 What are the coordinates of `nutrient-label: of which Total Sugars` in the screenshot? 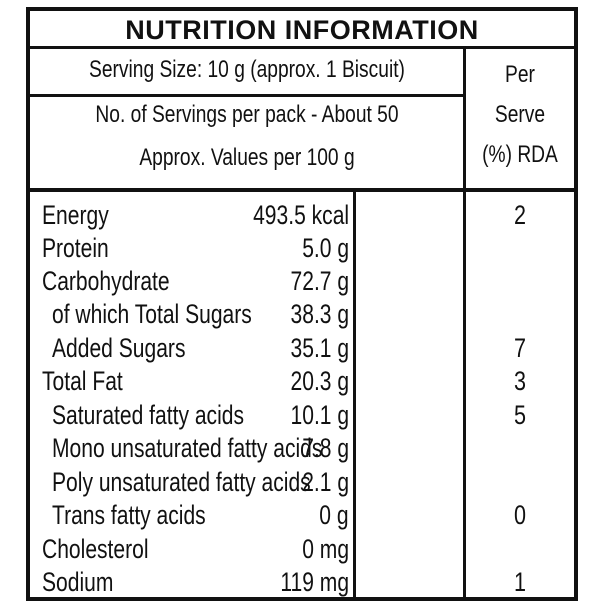 It's located at (152, 314).